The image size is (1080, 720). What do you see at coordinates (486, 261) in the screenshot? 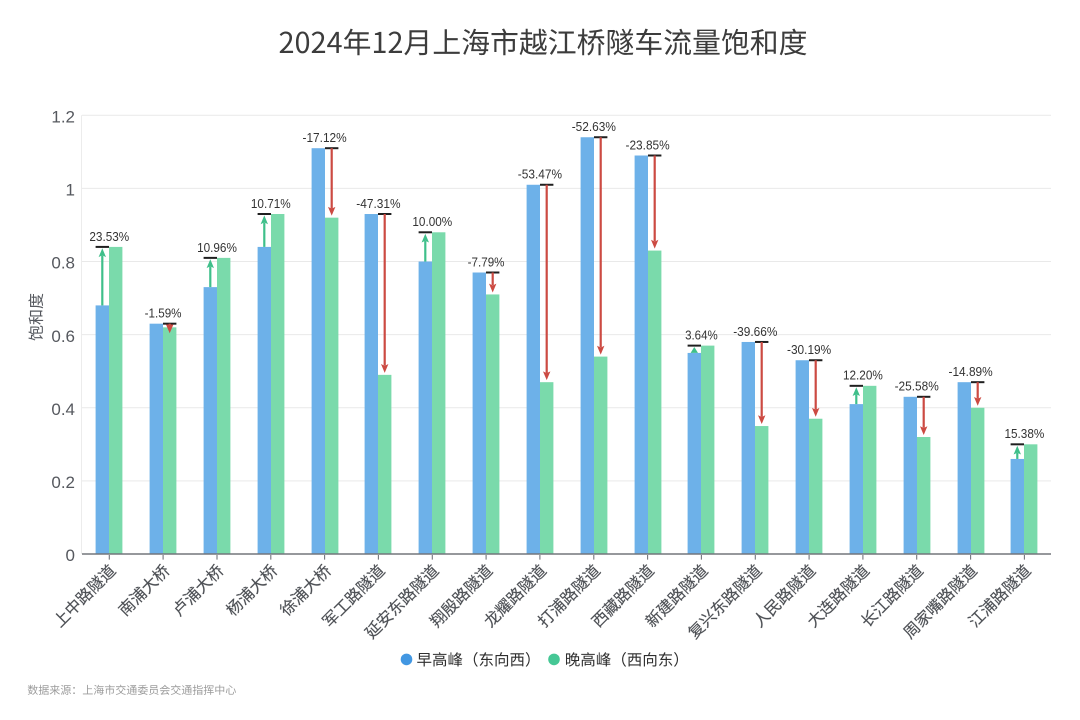
I see `svg-text: -7.79%` at bounding box center [486, 261].